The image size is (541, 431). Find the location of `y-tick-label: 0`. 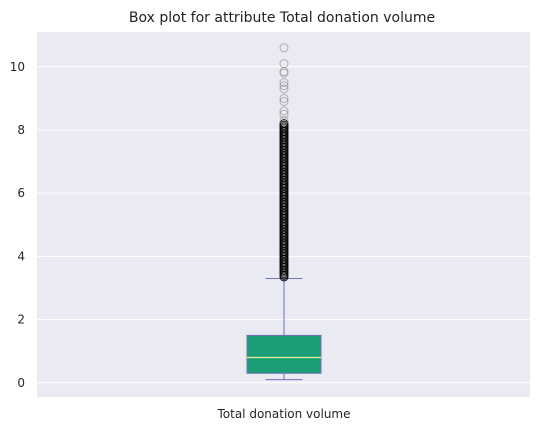

y-tick-label: 0 is located at coordinates (21, 383).